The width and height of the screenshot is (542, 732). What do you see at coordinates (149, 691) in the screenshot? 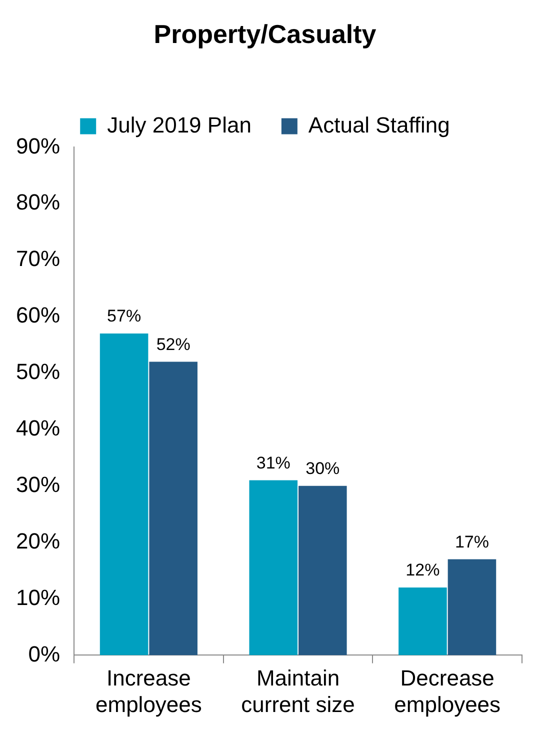
I see `x-tick-label: Increase employees` at bounding box center [149, 691].